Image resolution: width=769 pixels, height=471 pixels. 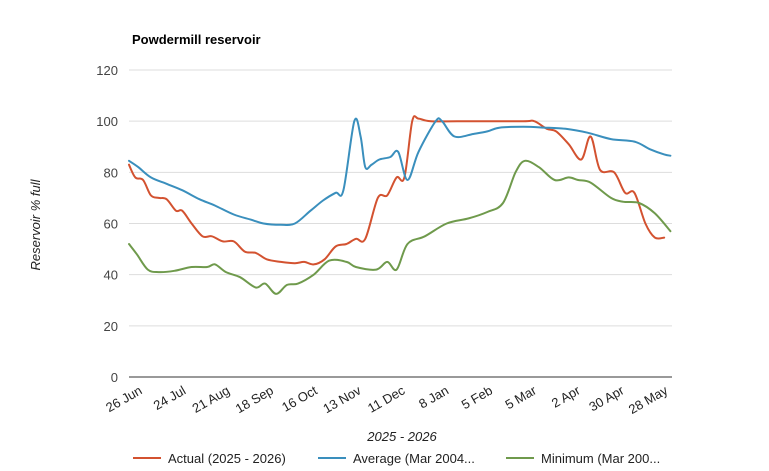 What do you see at coordinates (107, 121) in the screenshot?
I see `y-tick-label: 100` at bounding box center [107, 121].